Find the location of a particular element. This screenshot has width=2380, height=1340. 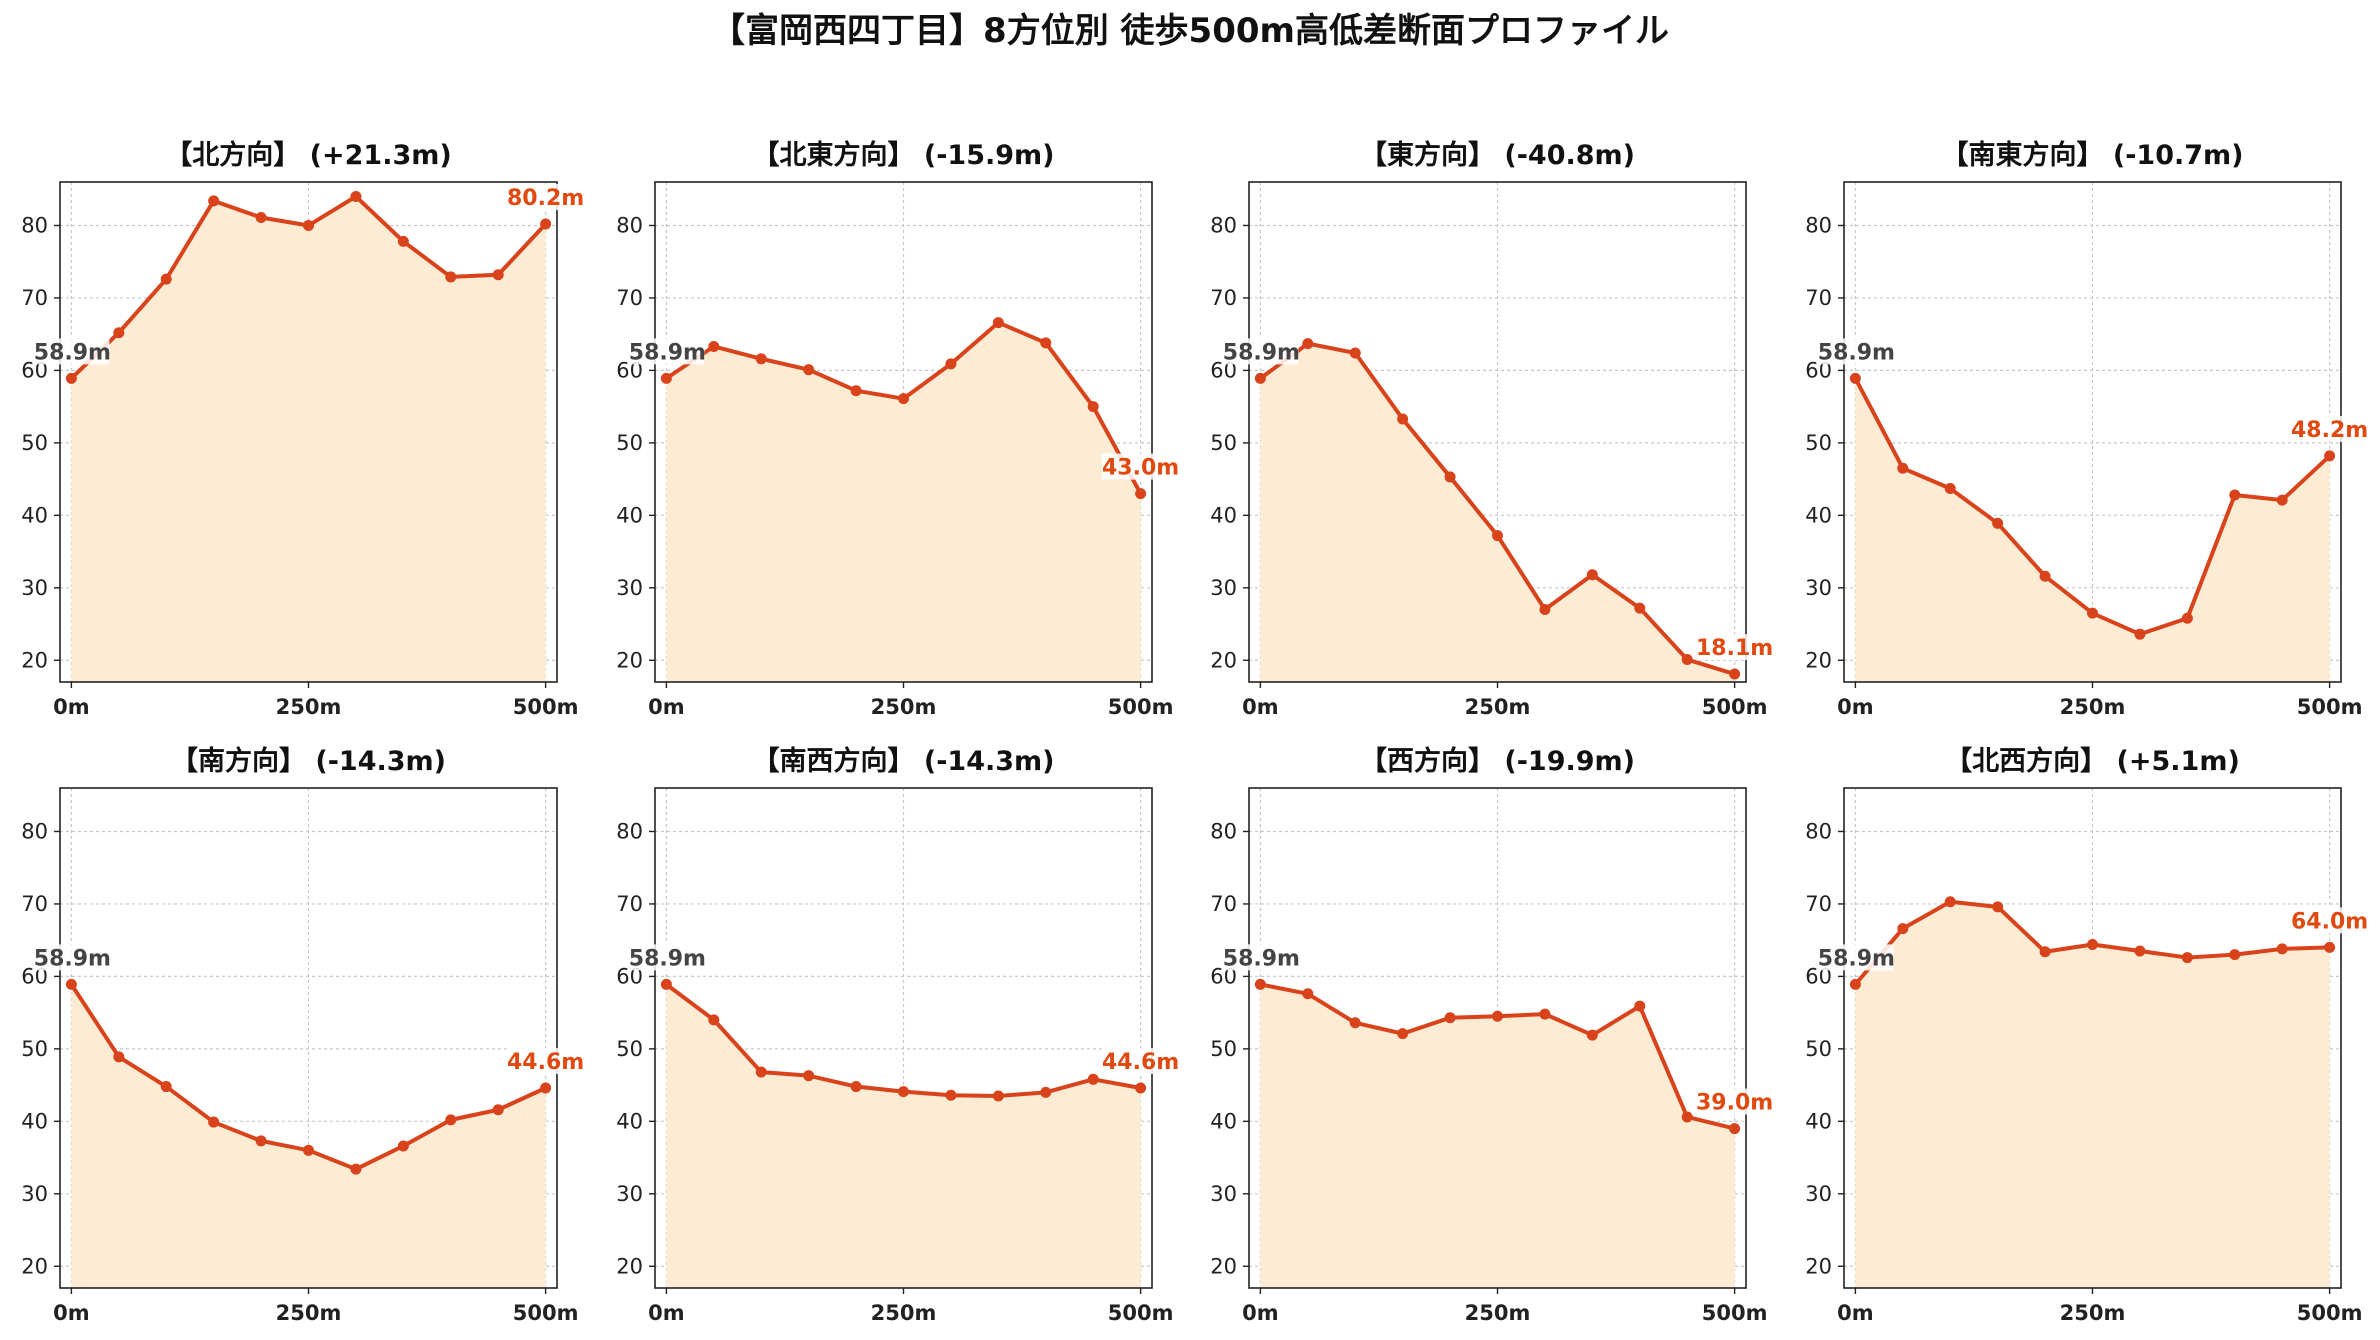

end-elevation-label: 80.2m is located at coordinates (545, 198).